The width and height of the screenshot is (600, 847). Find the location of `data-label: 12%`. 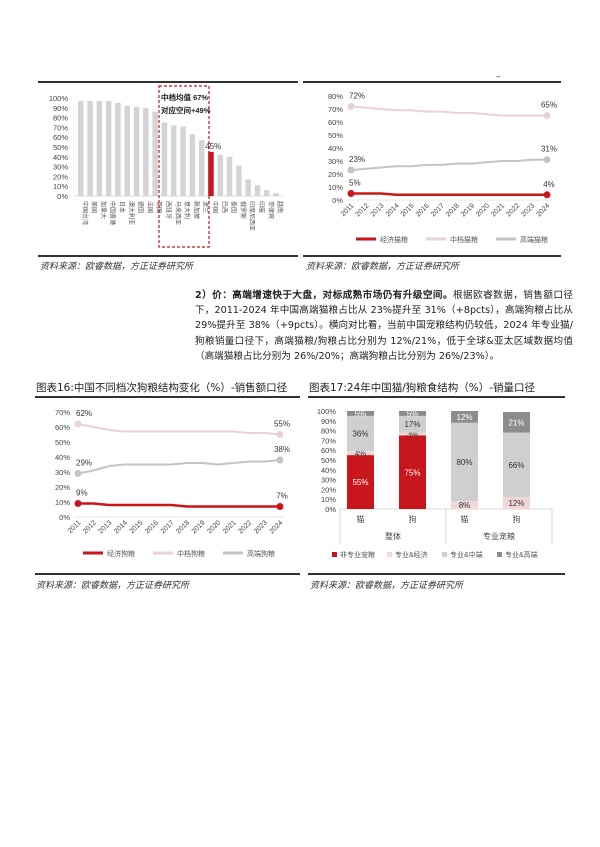

data-label: 12% is located at coordinates (464, 417).